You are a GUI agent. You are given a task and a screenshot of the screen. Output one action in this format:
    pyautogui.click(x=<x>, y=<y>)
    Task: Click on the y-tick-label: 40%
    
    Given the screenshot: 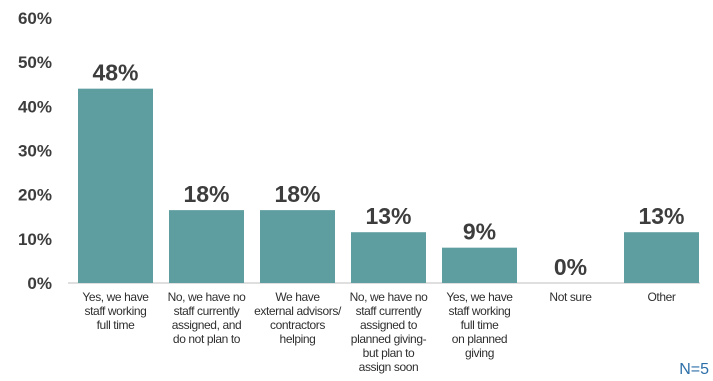 What is the action you would take?
    pyautogui.click(x=35, y=106)
    